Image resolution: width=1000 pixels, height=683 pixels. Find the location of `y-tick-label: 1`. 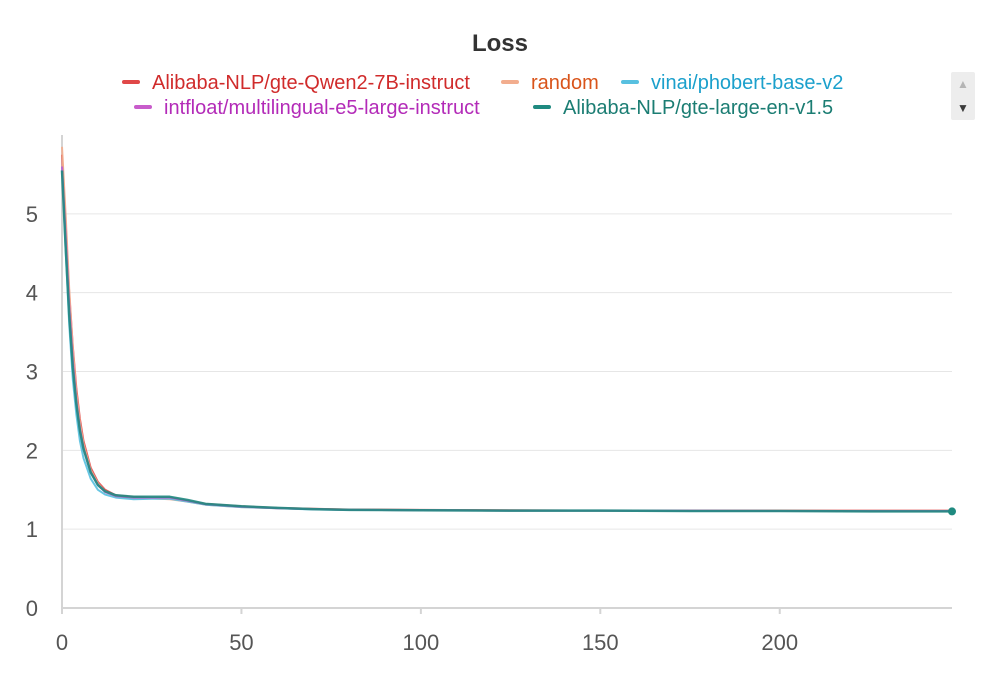

y-tick-label: 1 is located at coordinates (32, 529).